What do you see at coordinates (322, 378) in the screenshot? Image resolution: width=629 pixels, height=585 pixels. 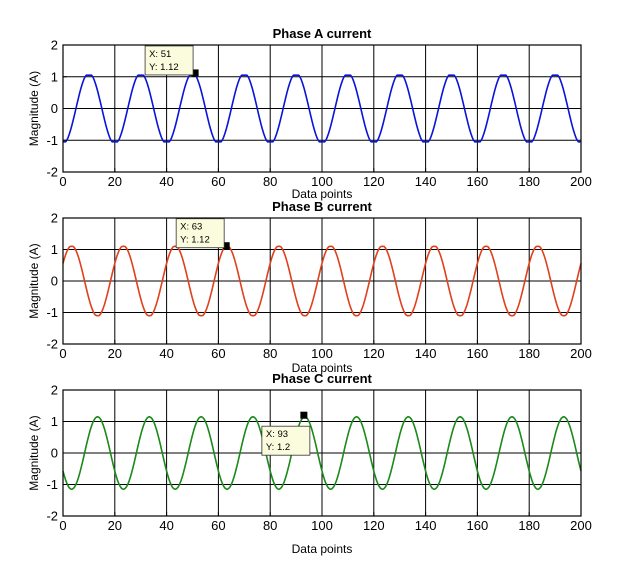 I see `chart-title: Phase C current` at bounding box center [322, 378].